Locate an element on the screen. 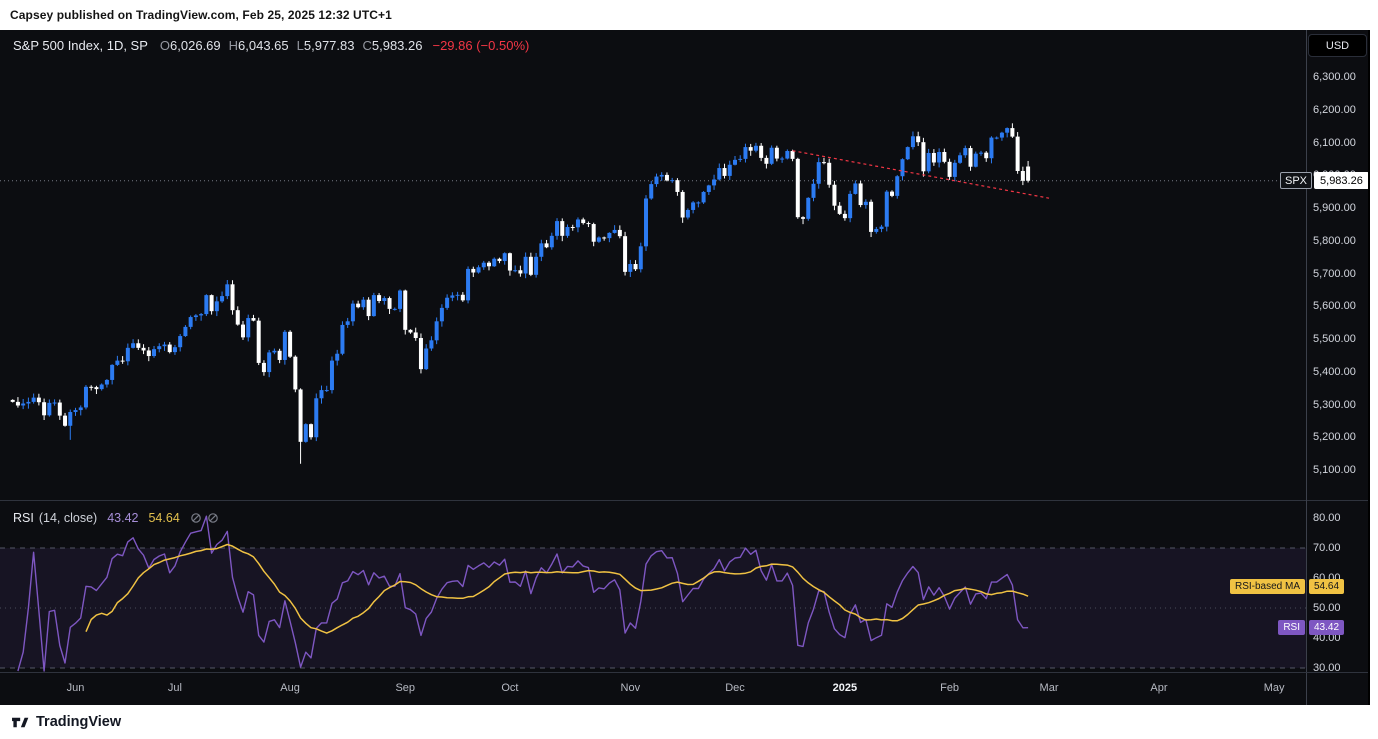 The width and height of the screenshot is (1378, 739). rsi-legend: RSI (14, close) 43.42 54.64 is located at coordinates (118, 518).